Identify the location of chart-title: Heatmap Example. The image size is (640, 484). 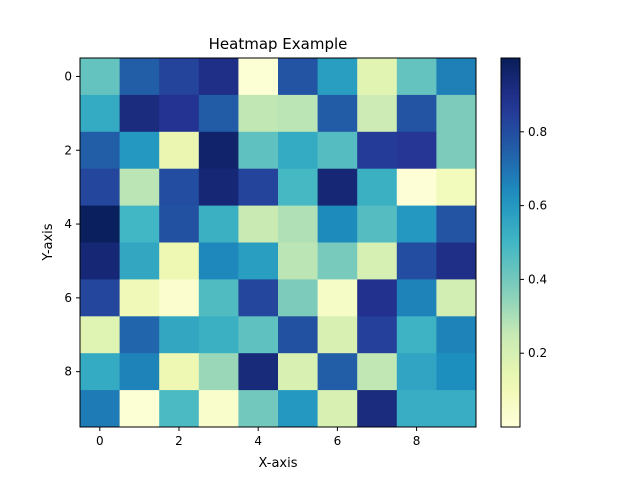
(278, 44).